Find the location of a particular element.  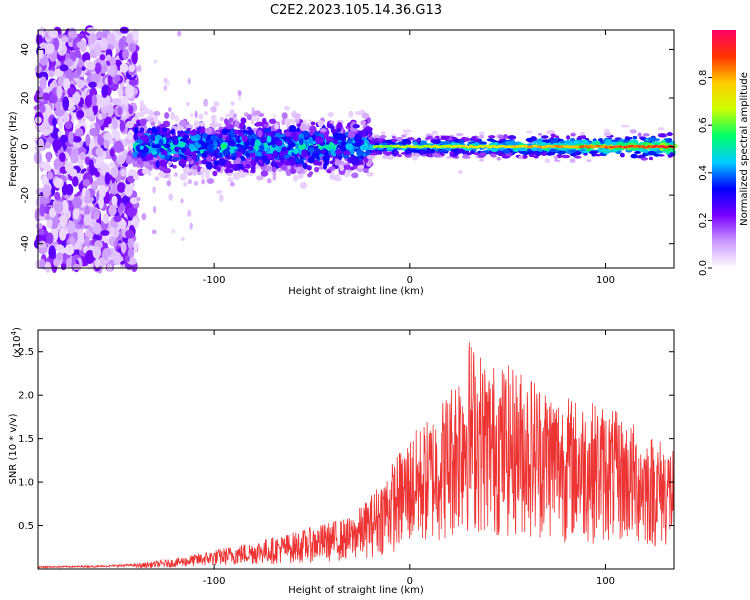

colorbar-tick-label: 0.0 is located at coordinates (703, 268).